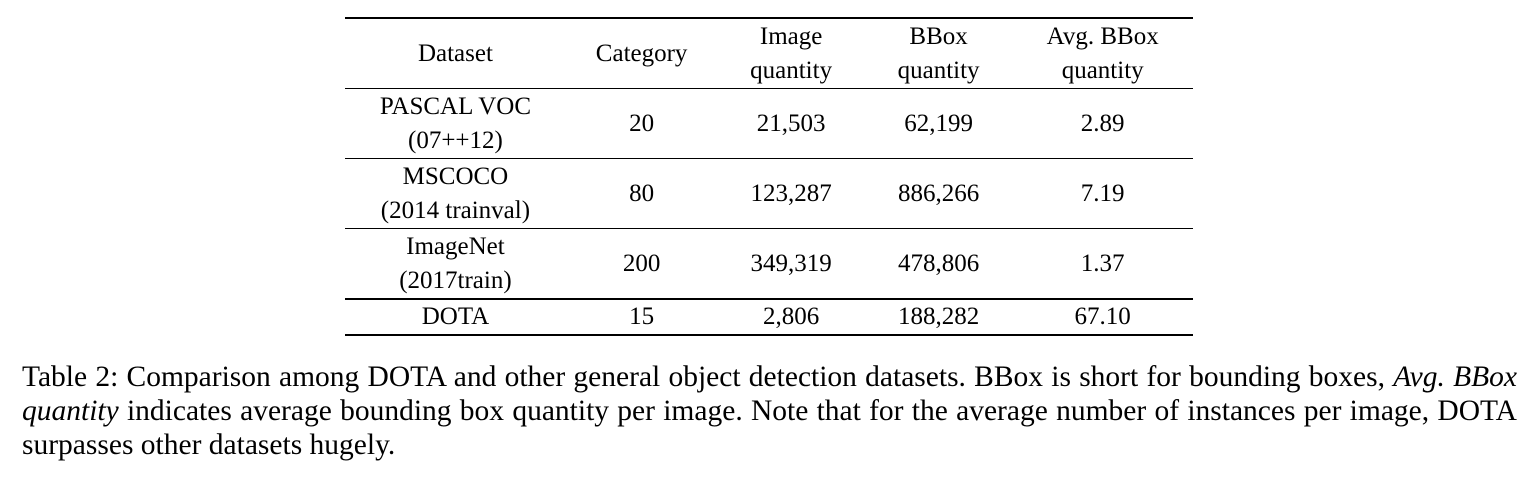 The height and width of the screenshot is (504, 1539). Describe the element at coordinates (455, 210) in the screenshot. I see `dataset-subtitle: (2014 trainval)` at that location.